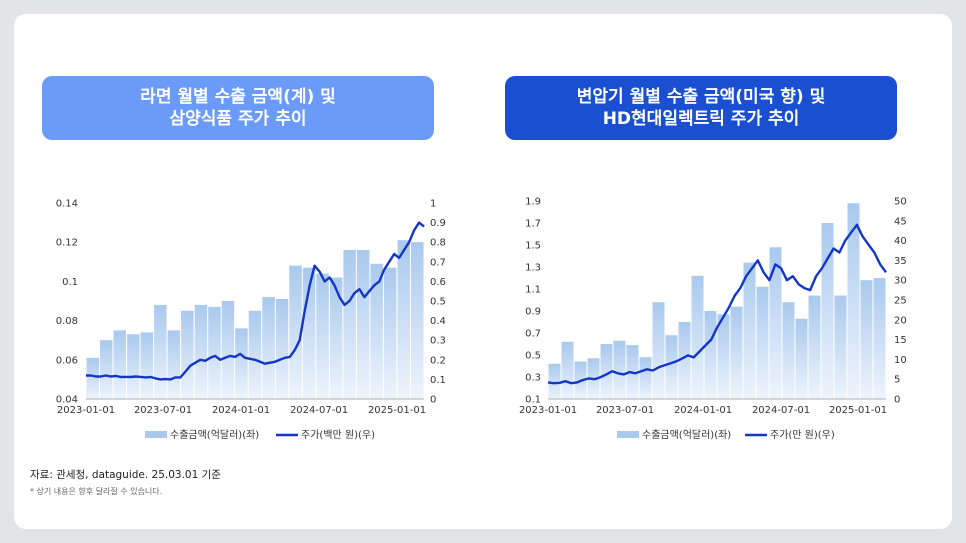 The width and height of the screenshot is (966, 543). What do you see at coordinates (533, 312) in the screenshot?
I see `left-tick-label: 0.9` at bounding box center [533, 312].